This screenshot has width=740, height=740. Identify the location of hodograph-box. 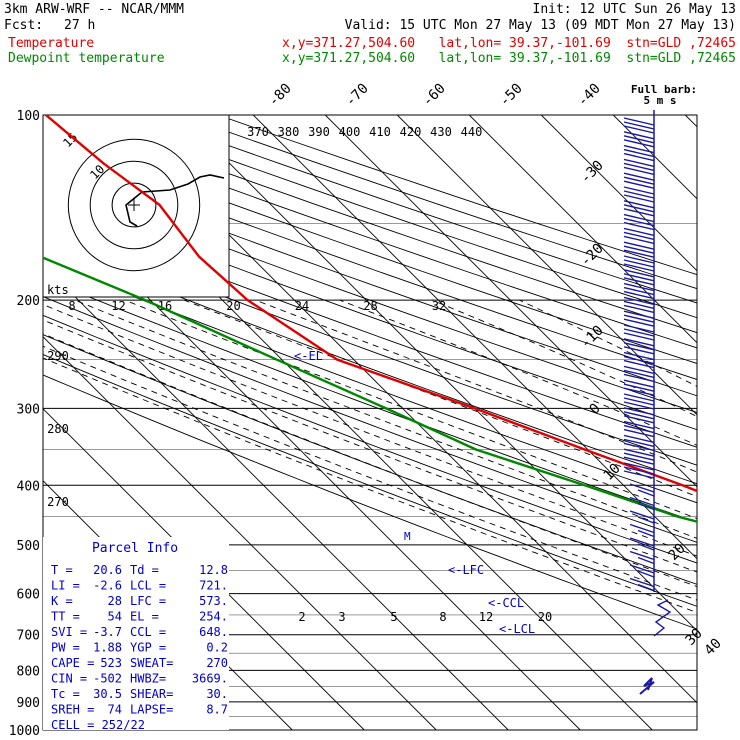
(136, 206).